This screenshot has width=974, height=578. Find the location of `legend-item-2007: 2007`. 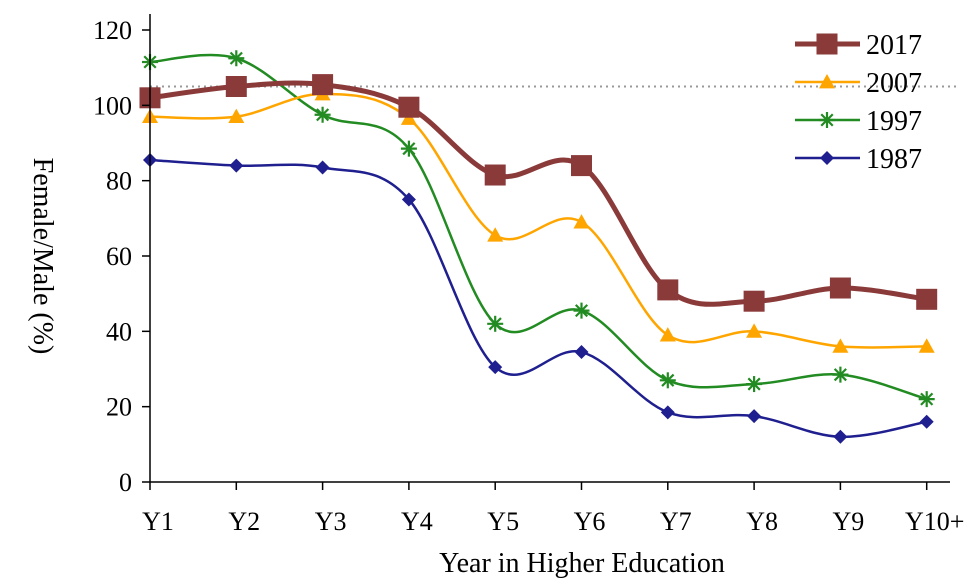

legend-item-2007: 2007 is located at coordinates (858, 83).